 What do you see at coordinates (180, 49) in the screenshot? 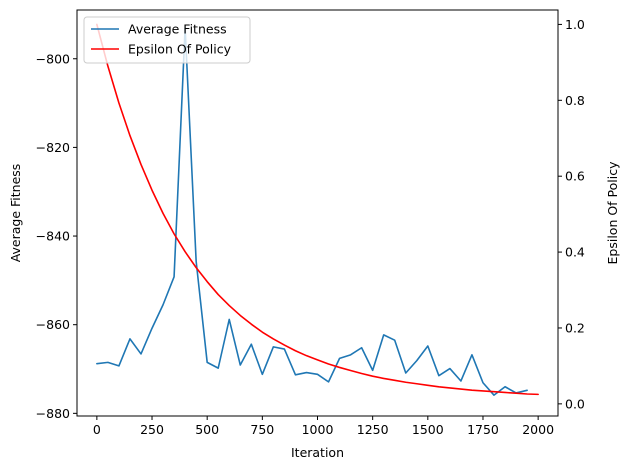
I see `legend-label-epsilon-of-policy: Epsilon Of Policy` at bounding box center [180, 49].